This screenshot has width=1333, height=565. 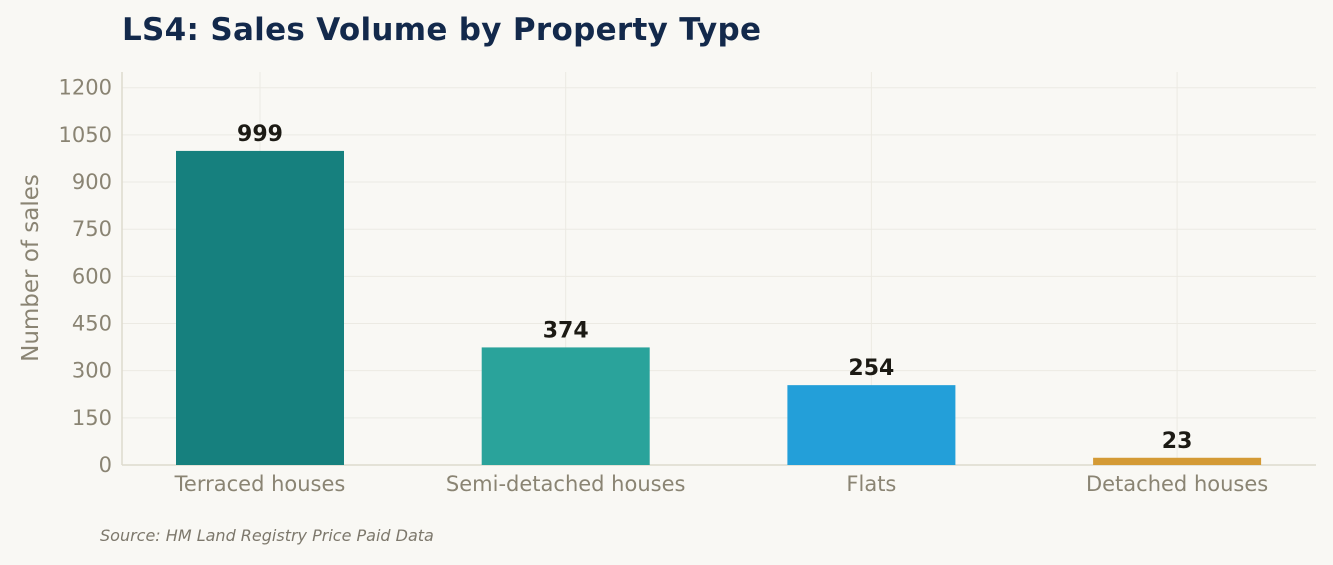 What do you see at coordinates (442, 30) in the screenshot?
I see `chart-title: LS4: Sales Volume by Property Type` at bounding box center [442, 30].